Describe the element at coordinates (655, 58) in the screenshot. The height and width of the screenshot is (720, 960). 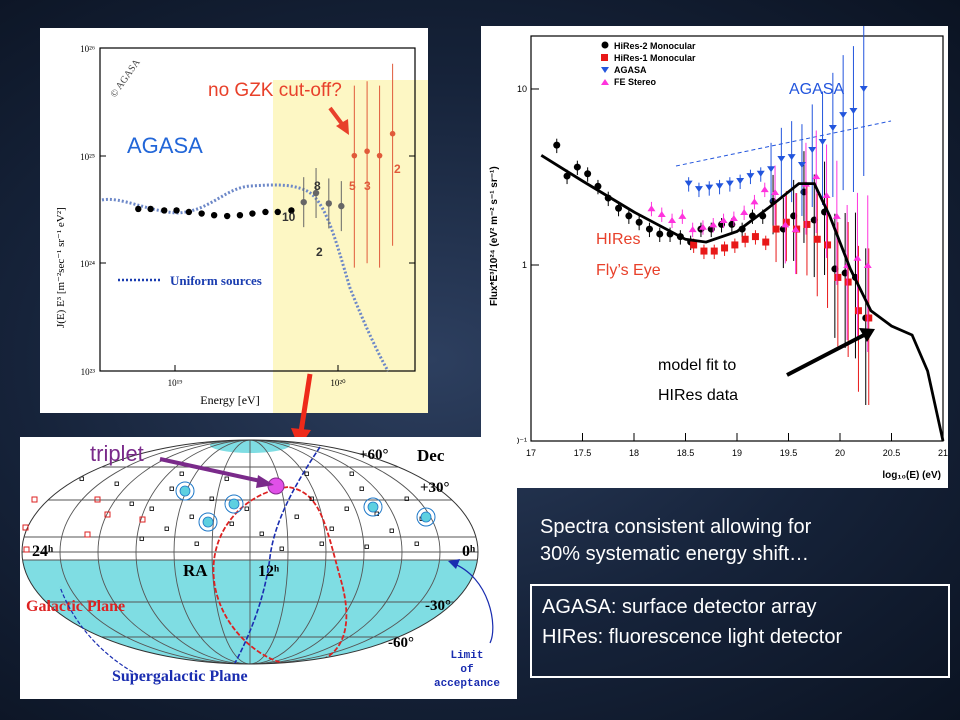
I see `legend-hires1: HiRes-1 Monocular` at that location.